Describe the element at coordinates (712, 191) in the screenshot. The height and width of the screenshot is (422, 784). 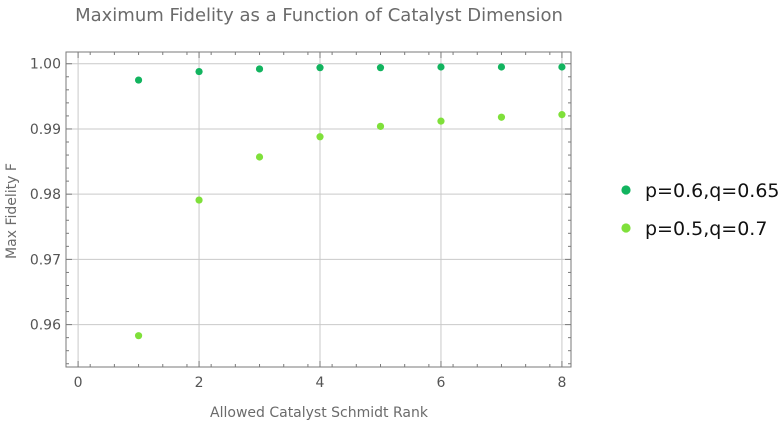
I see `legend-label: p=0.6,q=0.65` at that location.